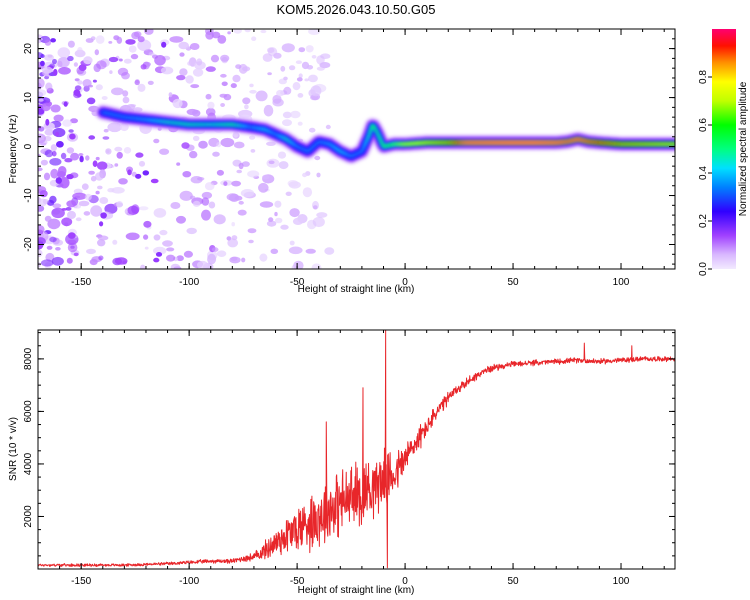 The image size is (750, 600). I want to click on colorbar-tick-label: 0.0, so click(703, 269).